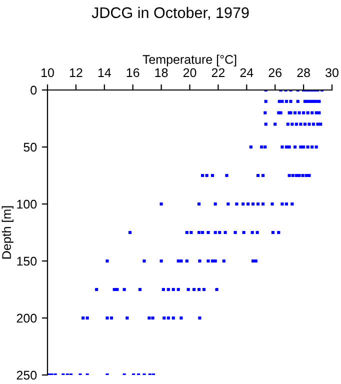 The image size is (341, 384). What do you see at coordinates (189, 73) in the screenshot?
I see `x-tick-label: 20` at bounding box center [189, 73].